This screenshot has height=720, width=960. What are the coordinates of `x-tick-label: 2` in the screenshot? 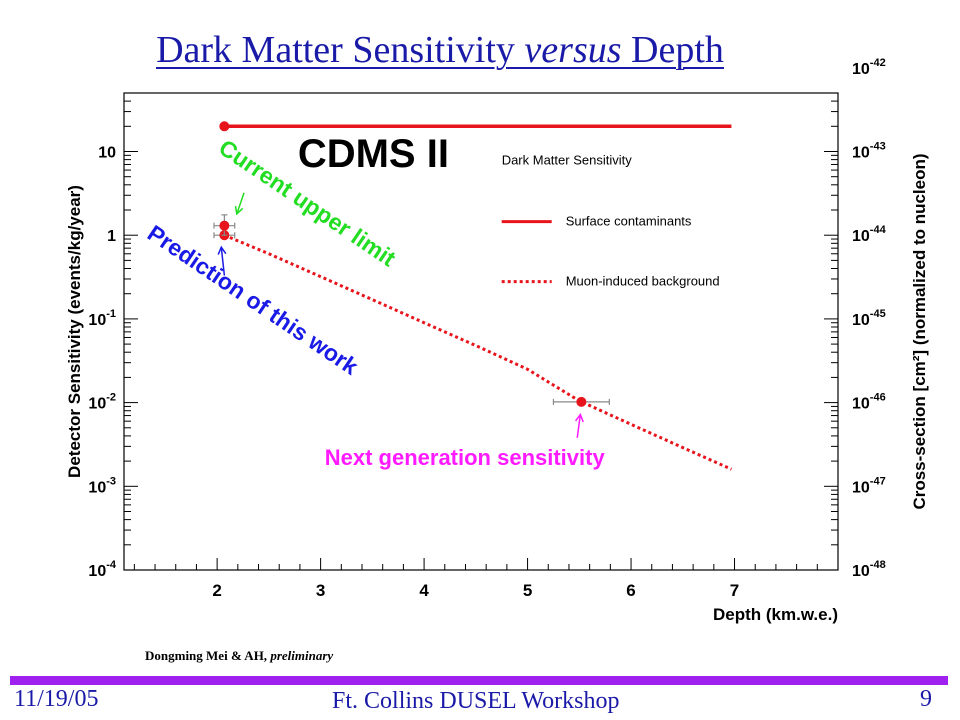 It's located at (216, 590).